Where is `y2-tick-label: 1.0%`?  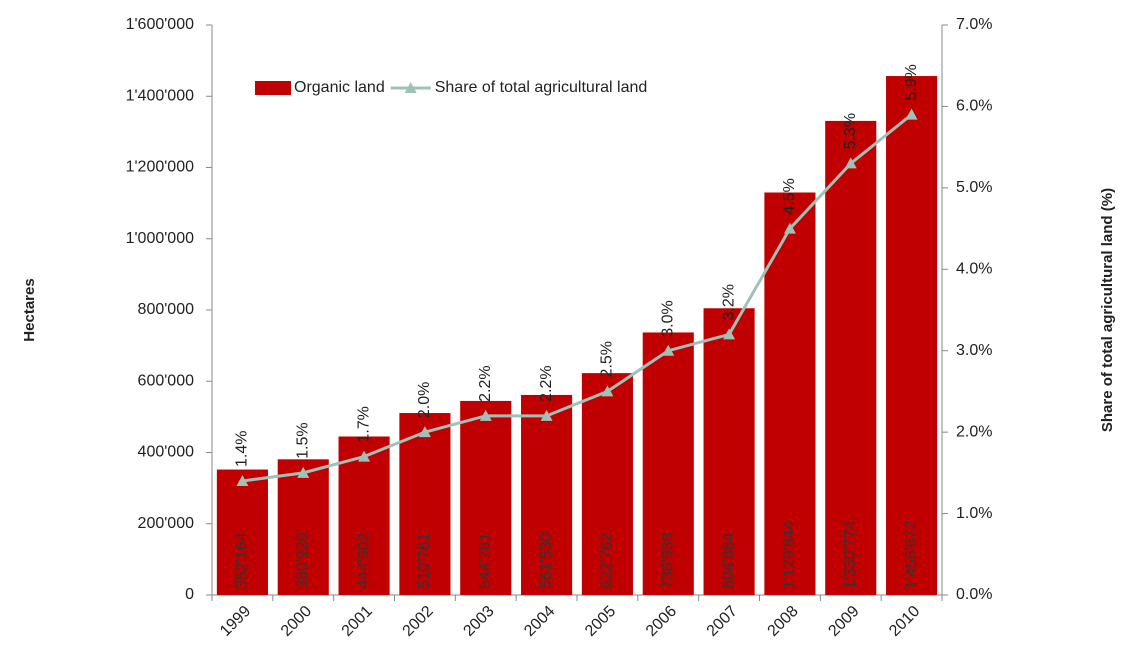
y2-tick-label: 1.0% is located at coordinates (974, 513).